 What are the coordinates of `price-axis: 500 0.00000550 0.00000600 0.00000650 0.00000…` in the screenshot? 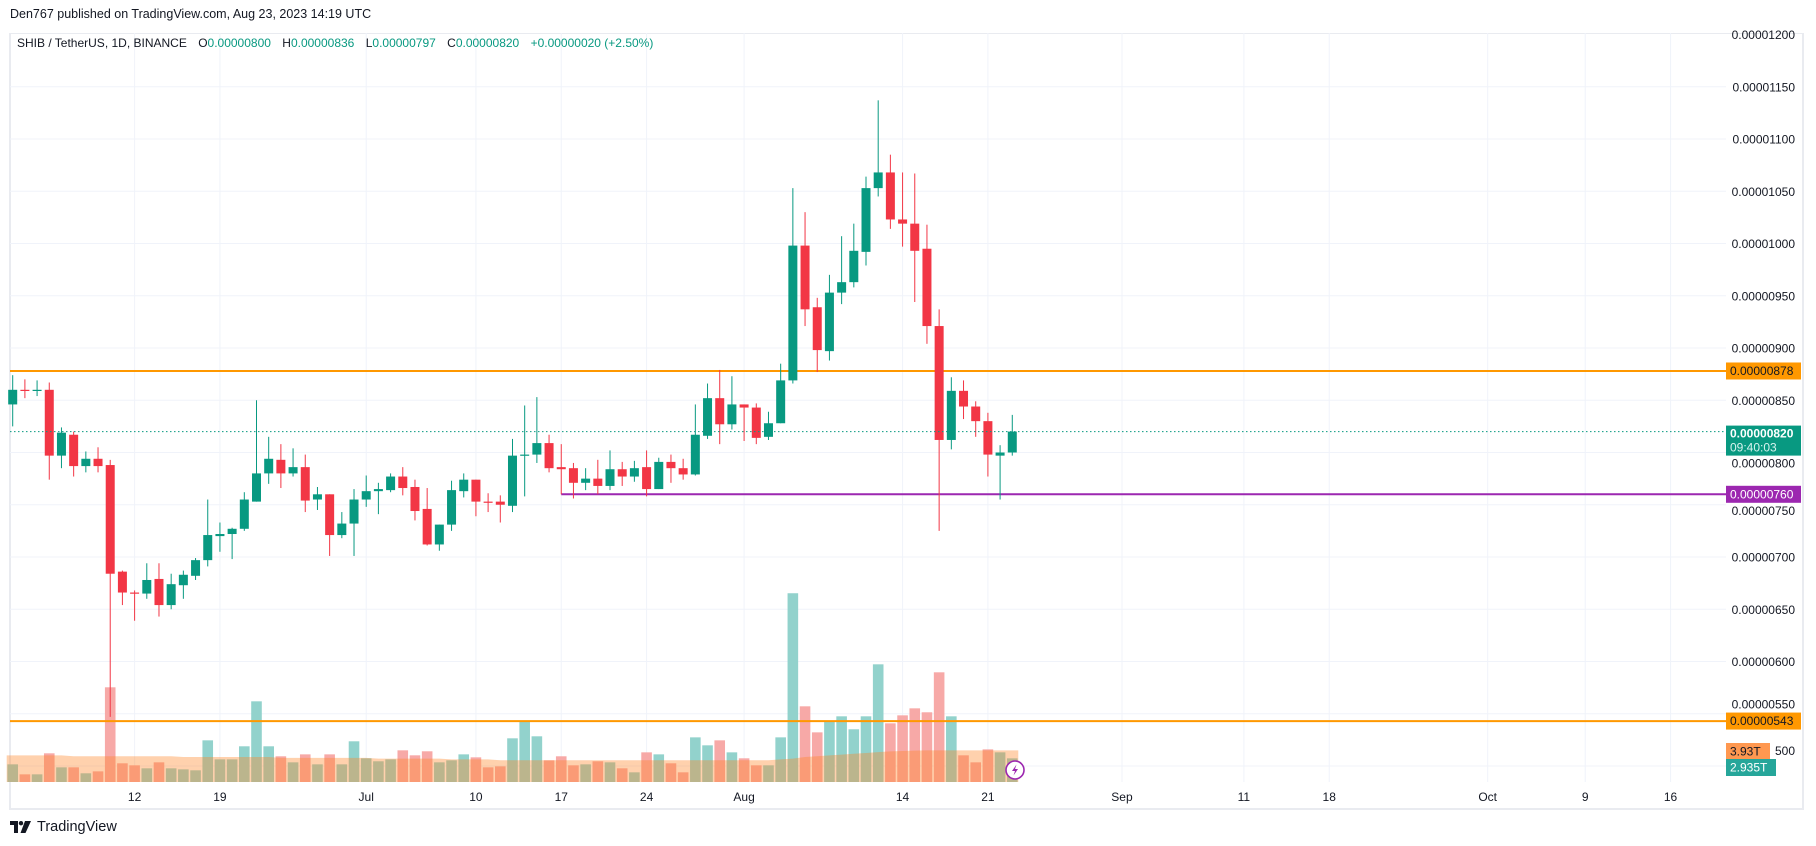 It's located at (1764, 393).